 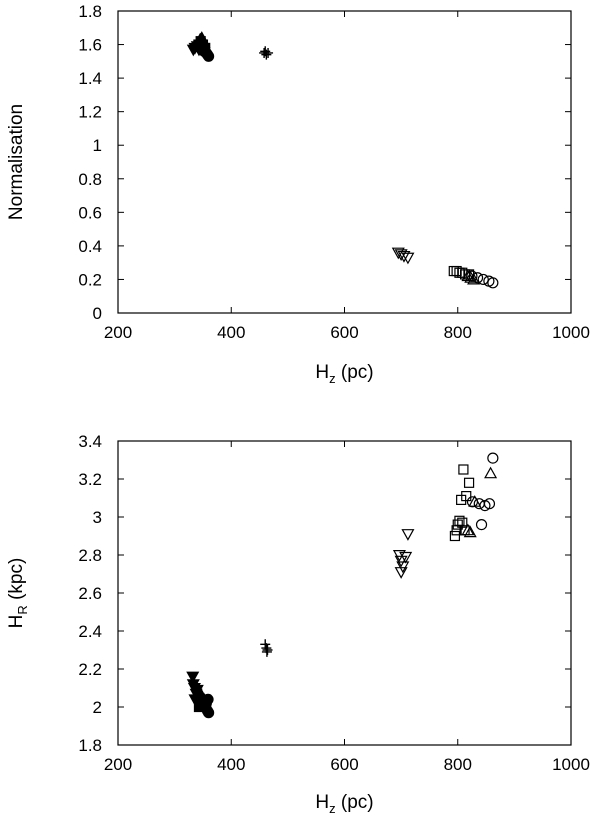 I want to click on y-axis-label: Normalisation, so click(x=16, y=162).